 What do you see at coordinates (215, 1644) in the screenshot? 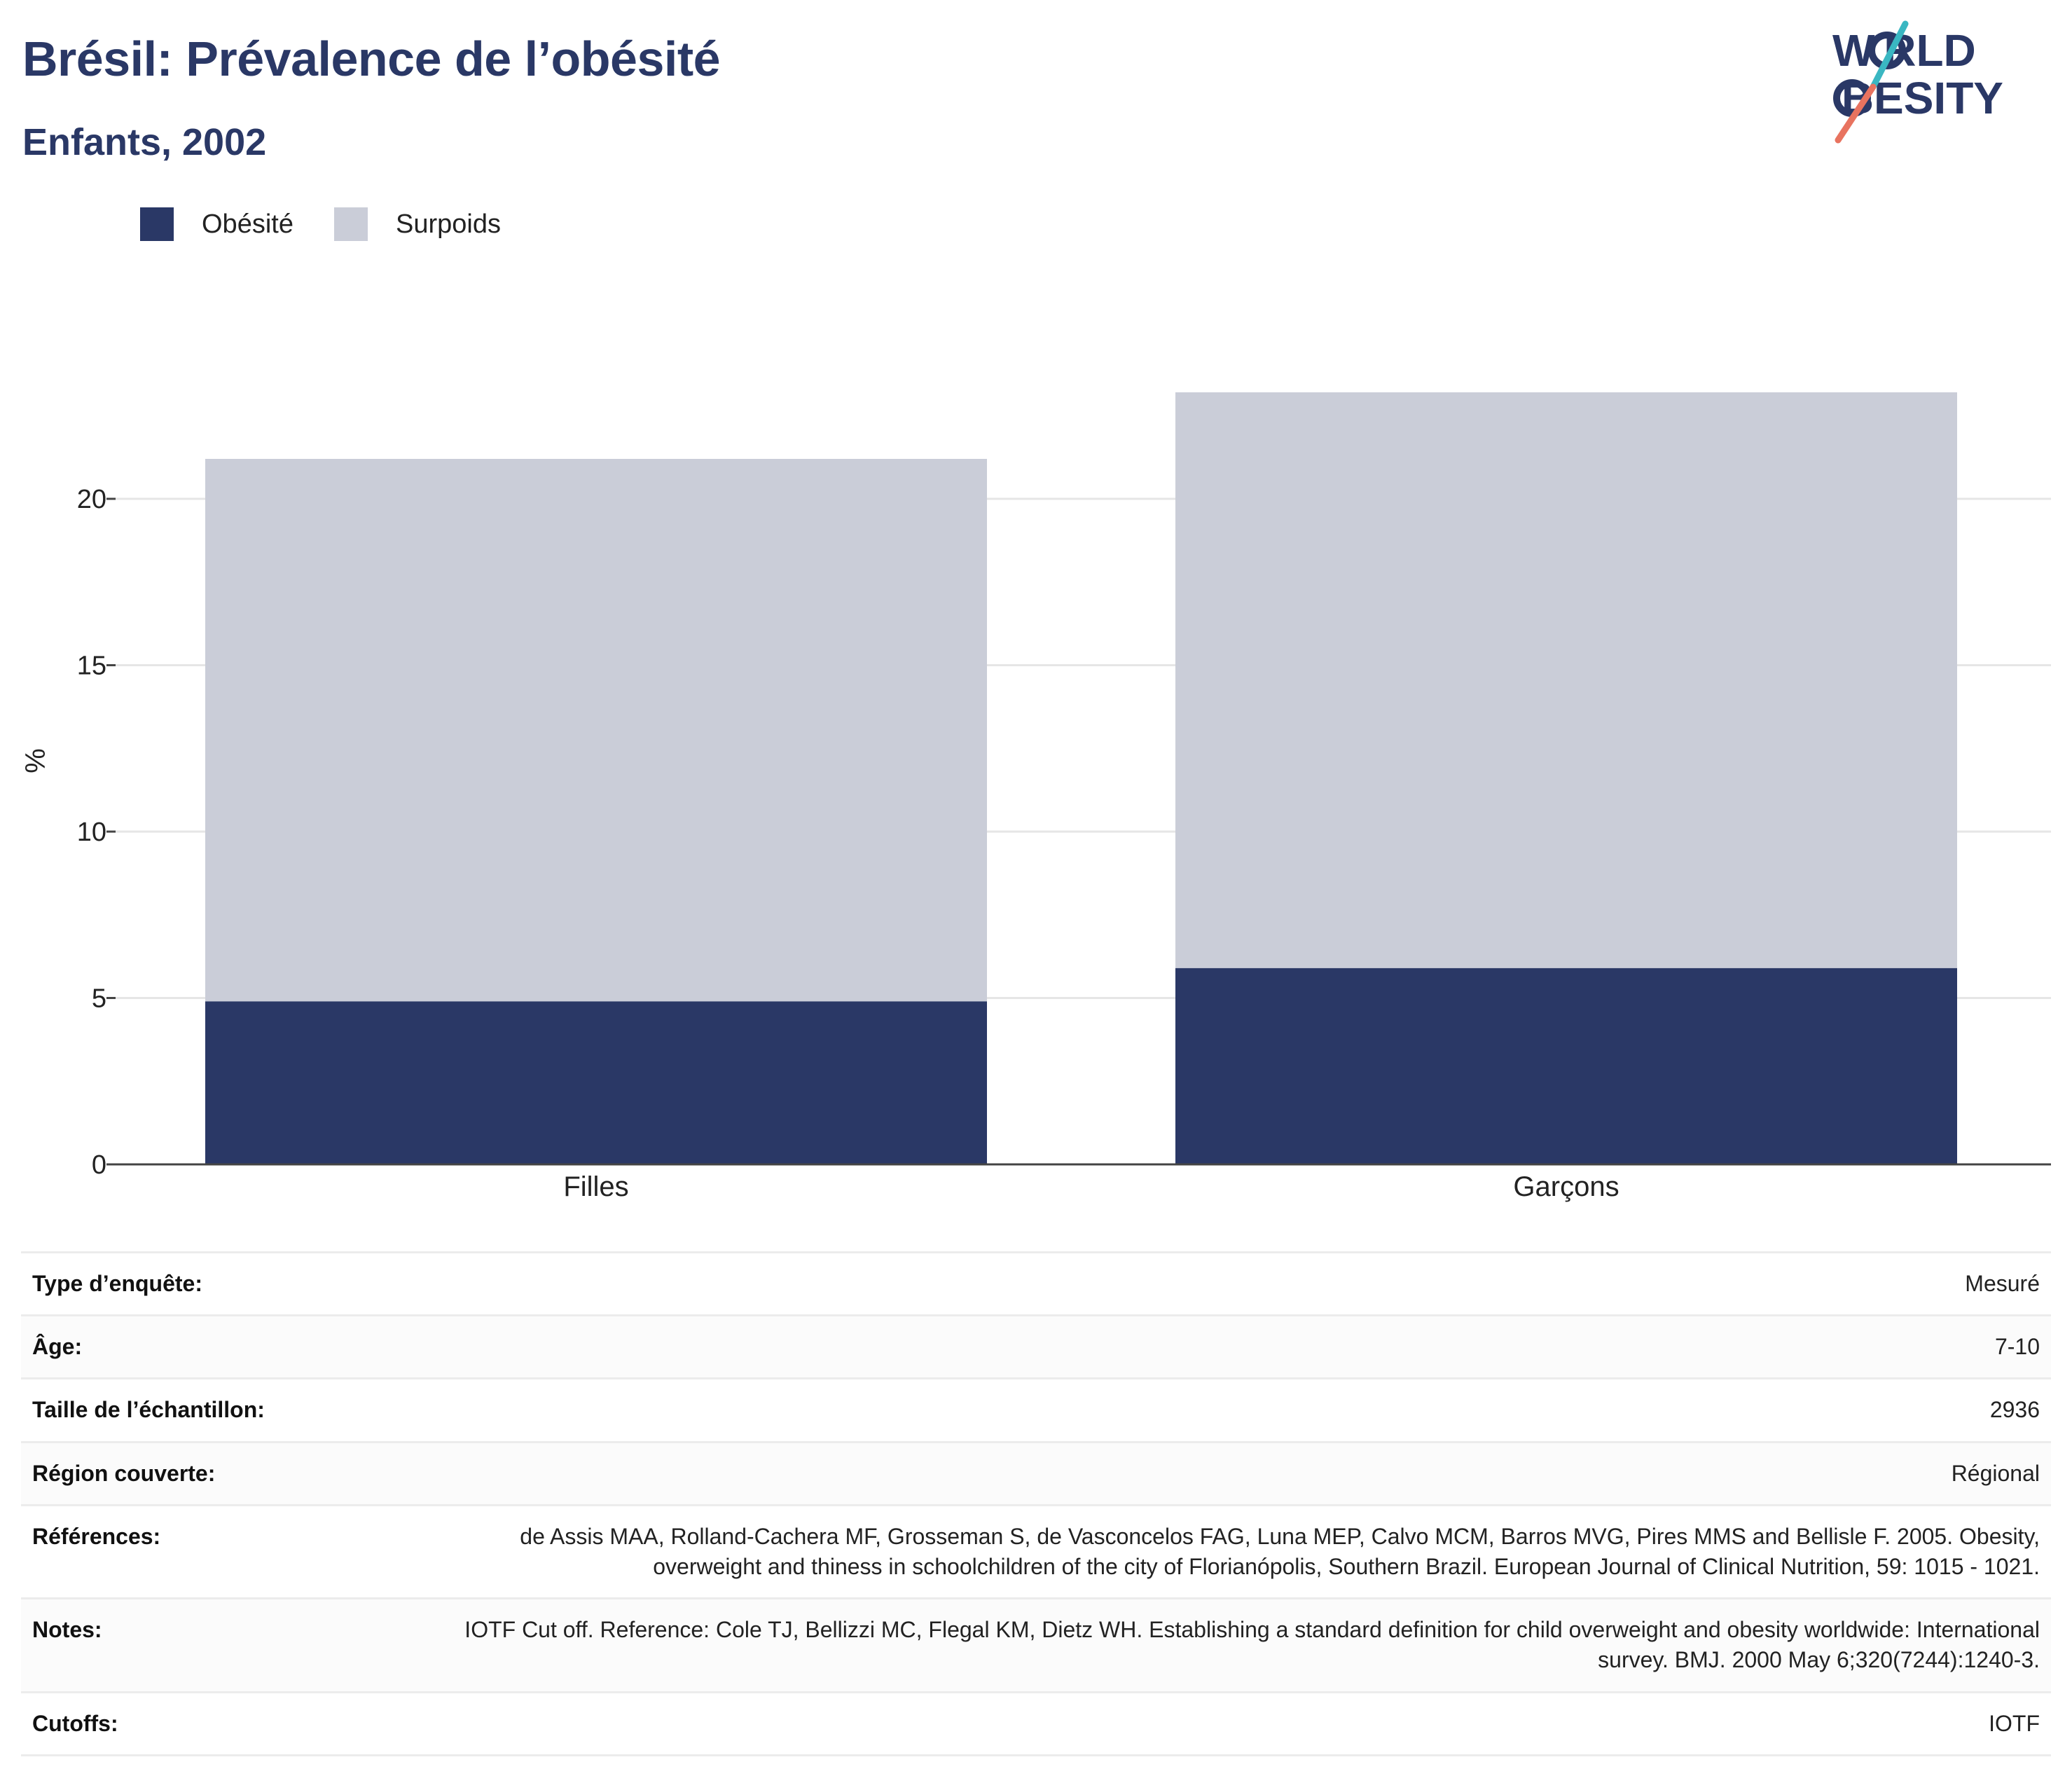
I see `info-label: Notes:` at bounding box center [215, 1644].